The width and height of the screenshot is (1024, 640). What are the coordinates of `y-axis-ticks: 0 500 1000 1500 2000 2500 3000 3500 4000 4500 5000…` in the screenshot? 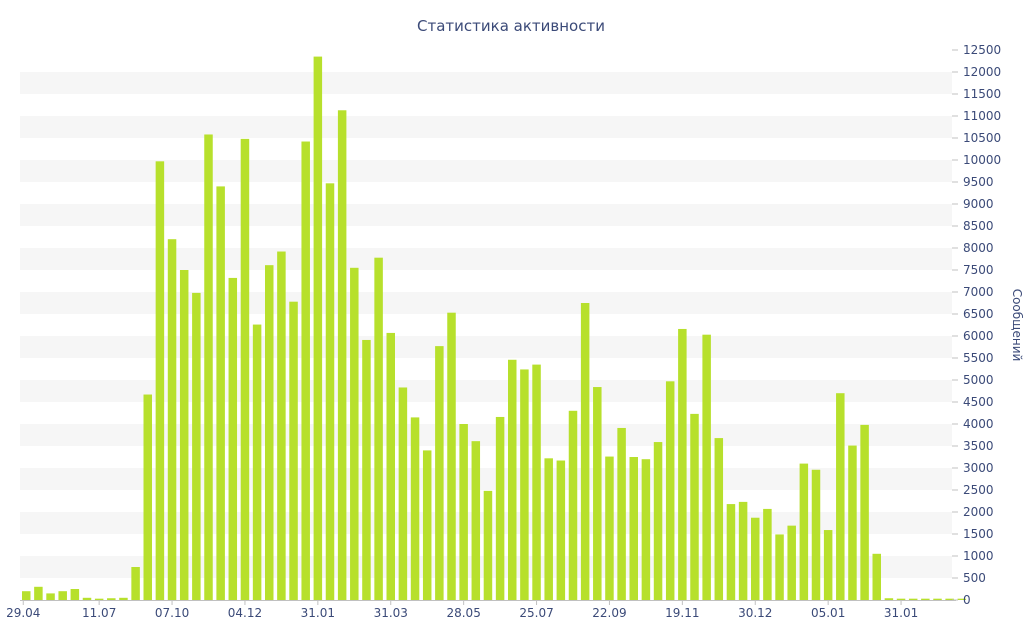 It's located at (976, 325).